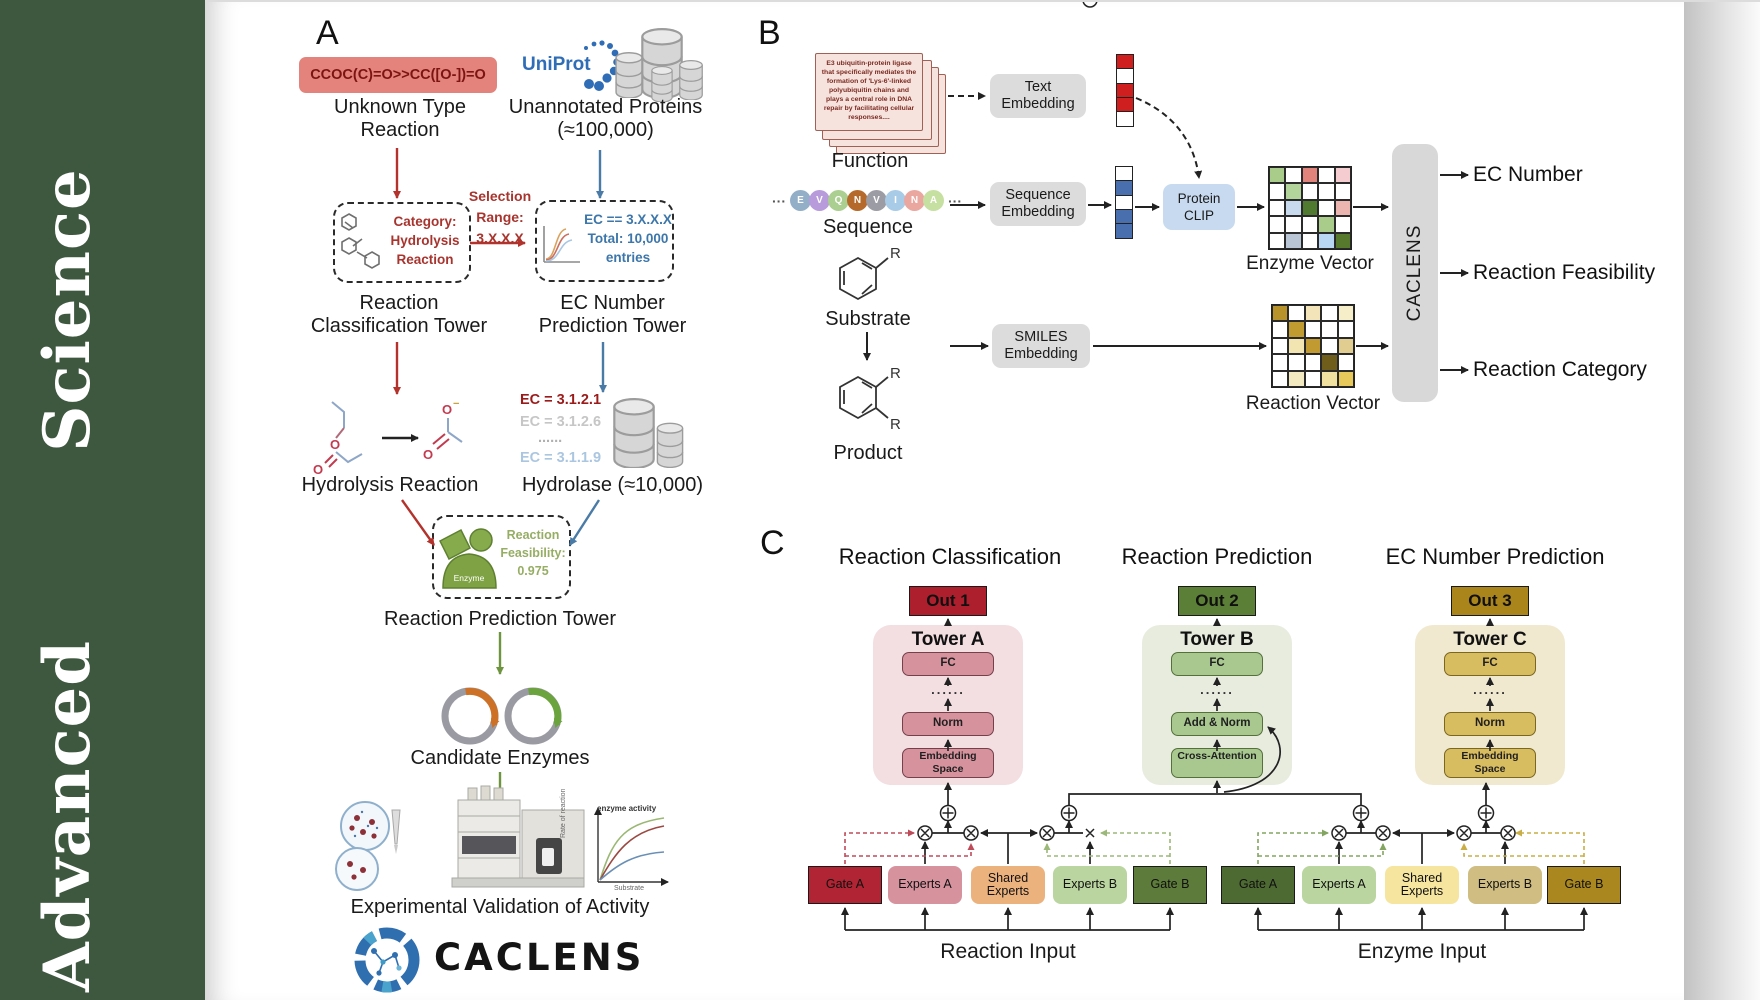 The height and width of the screenshot is (1000, 1760). What do you see at coordinates (1339, 885) in the screenshot?
I see `enzyme-experts-a: Experts A` at bounding box center [1339, 885].